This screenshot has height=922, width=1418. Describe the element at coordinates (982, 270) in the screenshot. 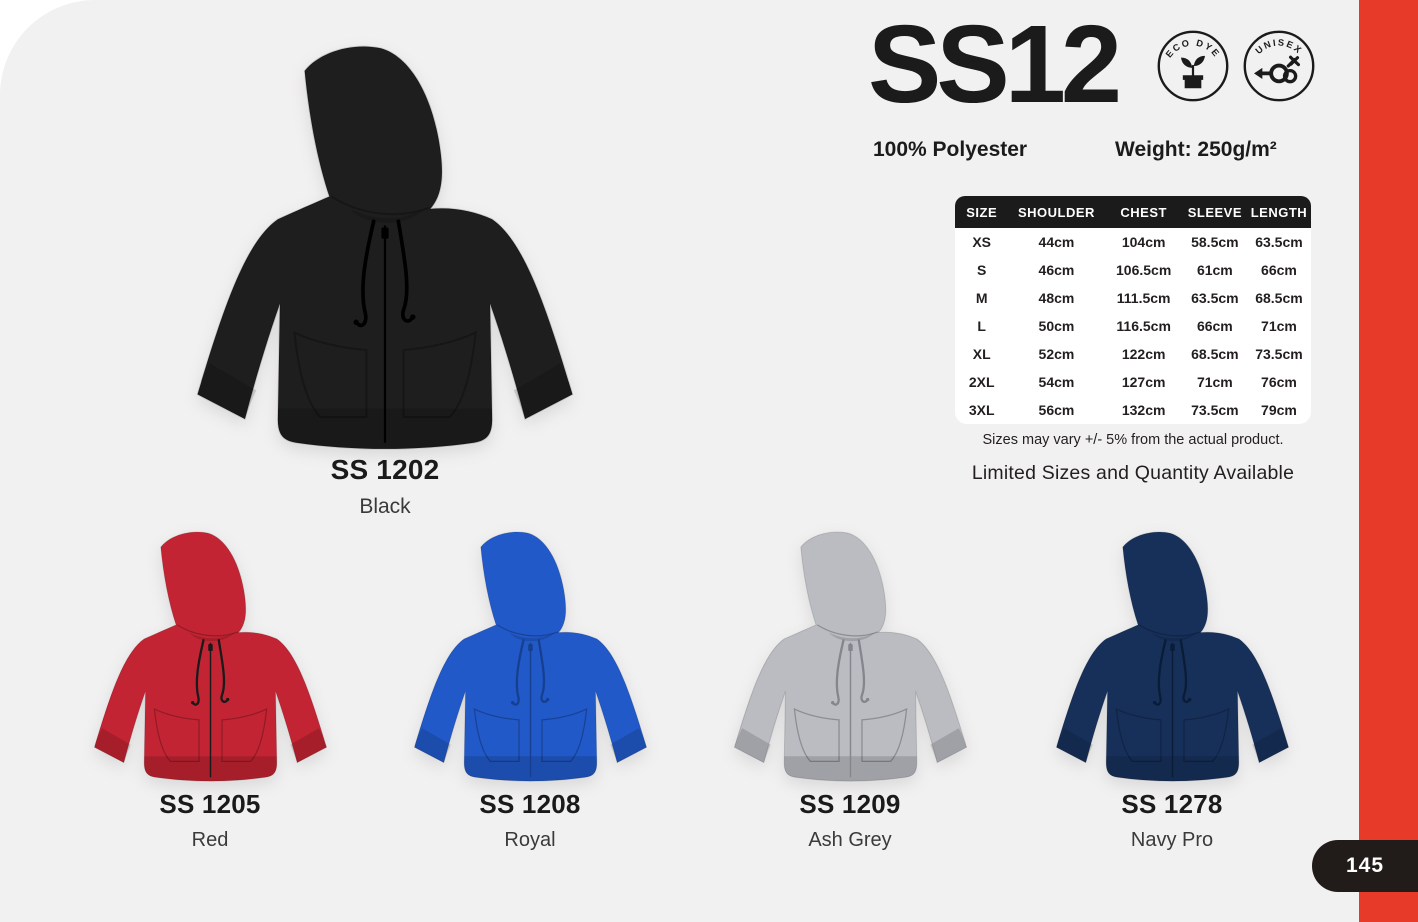

I see `size-cell: S` at that location.